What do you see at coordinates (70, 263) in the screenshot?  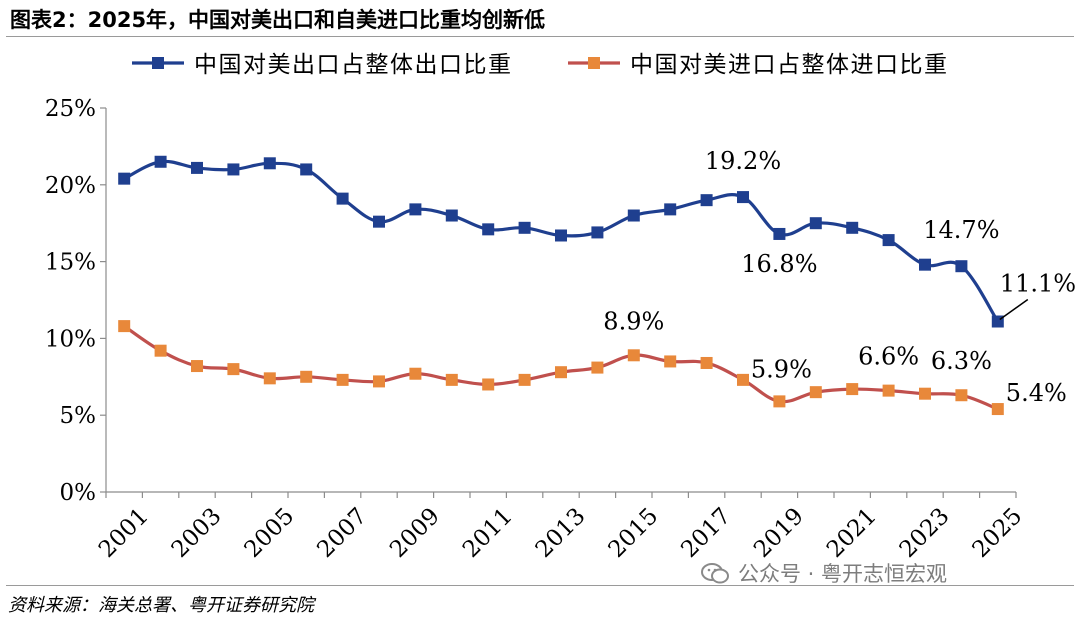 I see `y-tick-label: 15%` at bounding box center [70, 263].